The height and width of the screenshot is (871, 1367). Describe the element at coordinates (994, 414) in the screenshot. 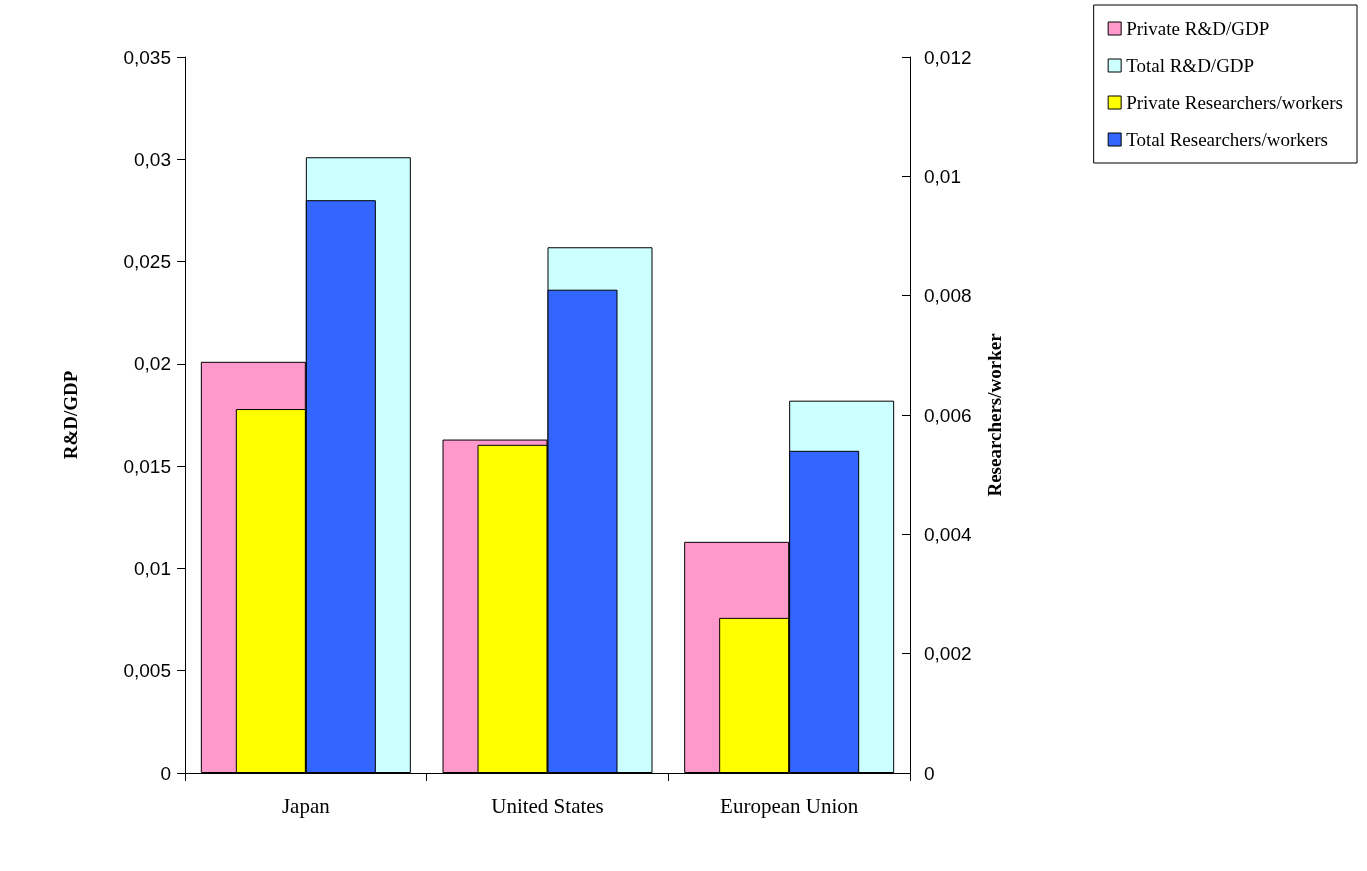

I see `y2-axis-title: Researchers/worker` at that location.